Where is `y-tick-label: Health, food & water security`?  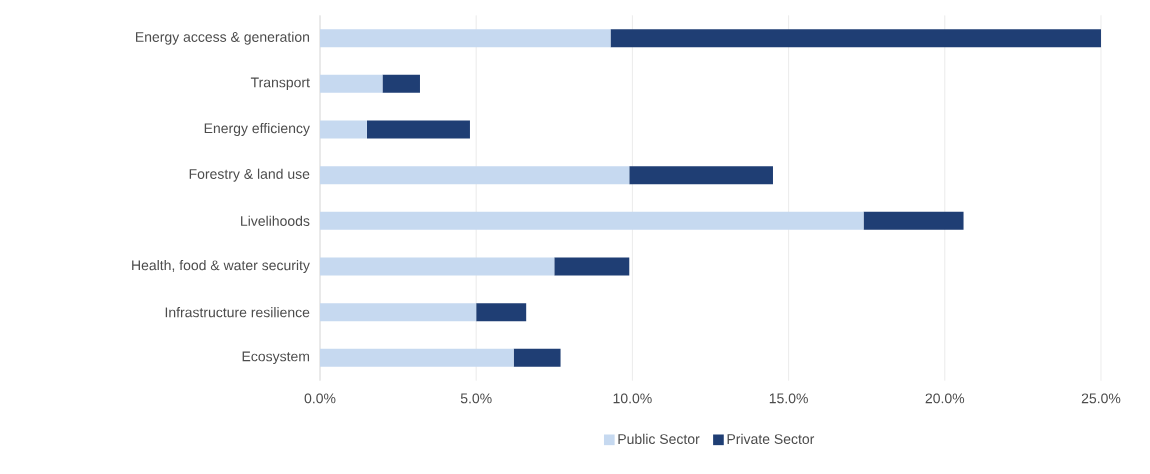
y-tick-label: Health, food & water security is located at coordinates (221, 266).